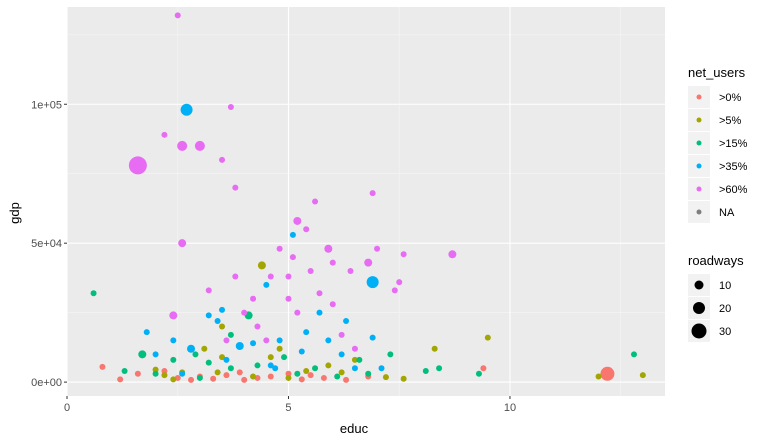 The height and width of the screenshot is (448, 767). What do you see at coordinates (14, 213) in the screenshot?
I see `y-axis-title: gdp` at bounding box center [14, 213].